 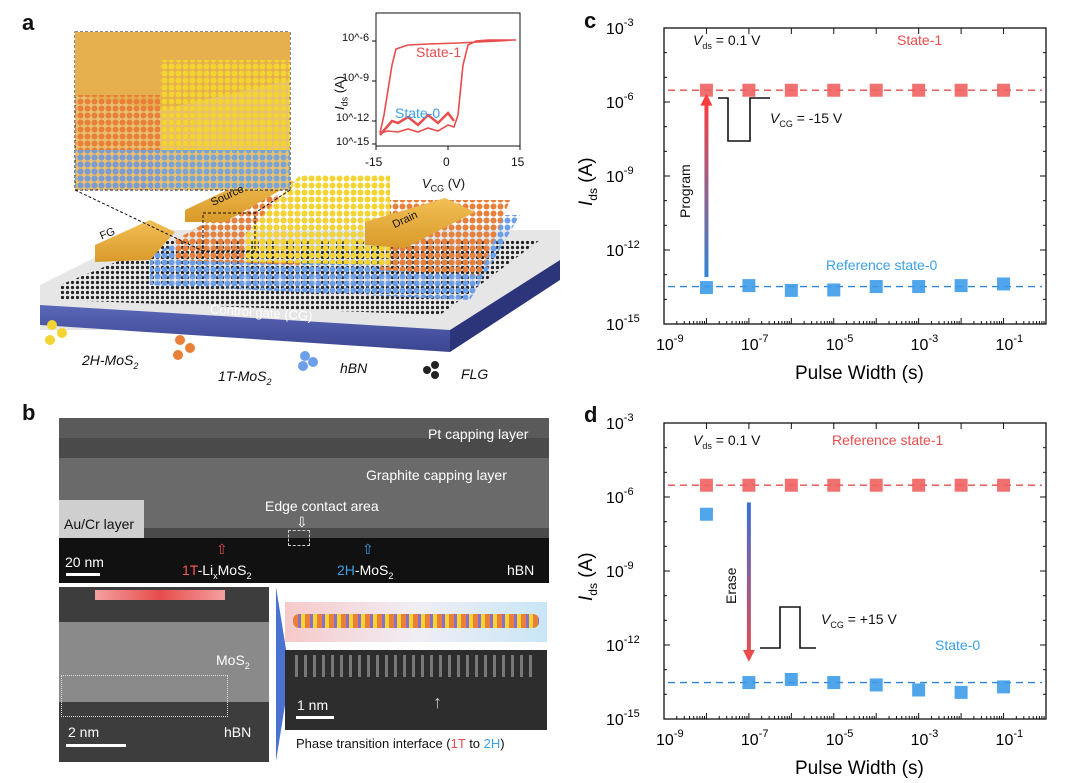 I want to click on chart-d-vcg: VCG = +15 V, so click(x=859, y=620).